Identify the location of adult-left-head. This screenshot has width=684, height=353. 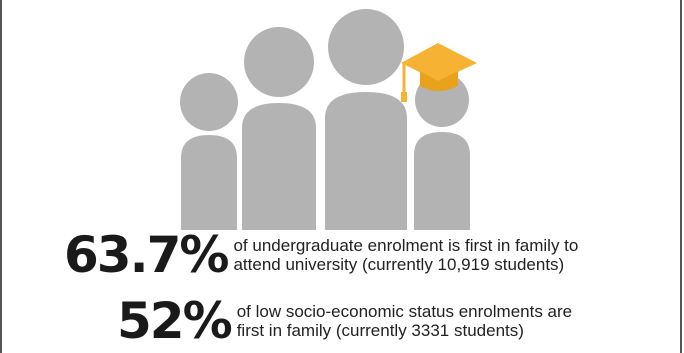
(279, 62).